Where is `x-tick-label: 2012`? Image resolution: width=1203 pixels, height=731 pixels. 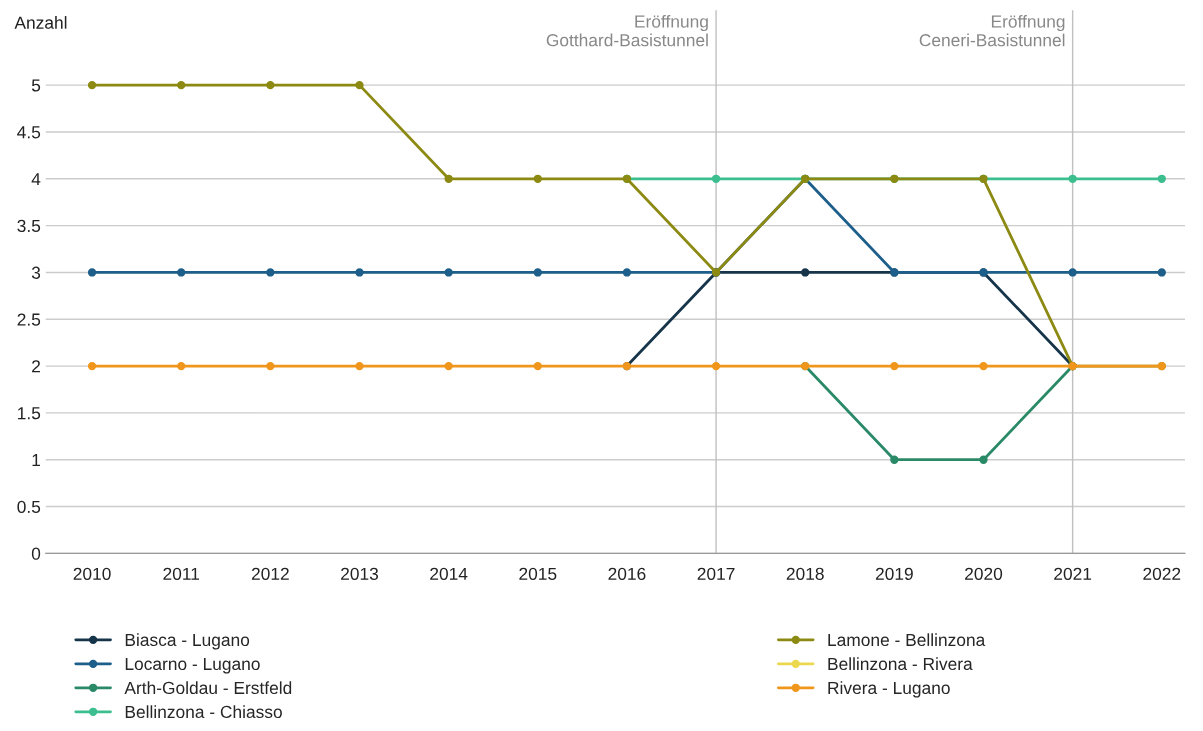
x-tick-label: 2012 is located at coordinates (270, 574).